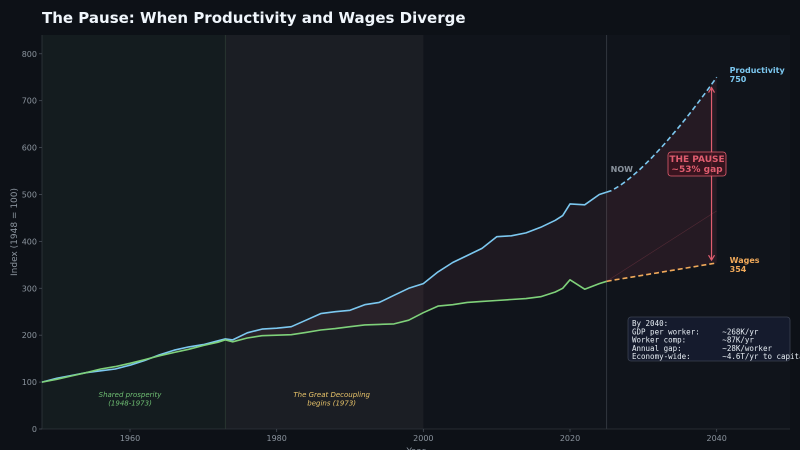 The image size is (800, 450). Describe the element at coordinates (622, 169) in the screenshot. I see `now-label: NOW` at that location.